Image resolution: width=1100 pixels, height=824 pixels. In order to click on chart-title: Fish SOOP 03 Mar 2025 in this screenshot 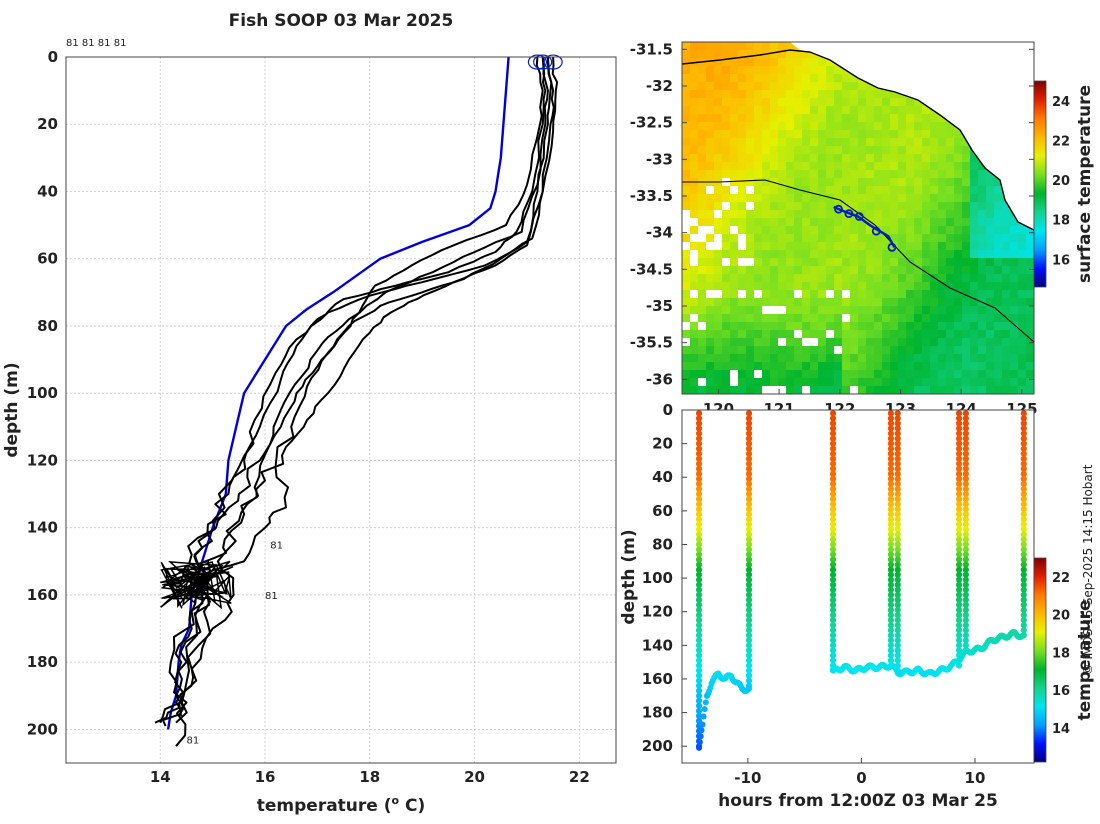, I will do `click(341, 21)`.